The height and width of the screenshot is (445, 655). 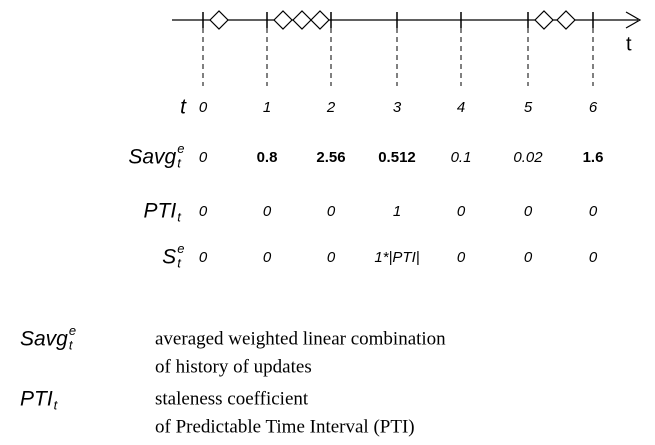 I want to click on legend-description: staleness coefficient, so click(x=232, y=398).